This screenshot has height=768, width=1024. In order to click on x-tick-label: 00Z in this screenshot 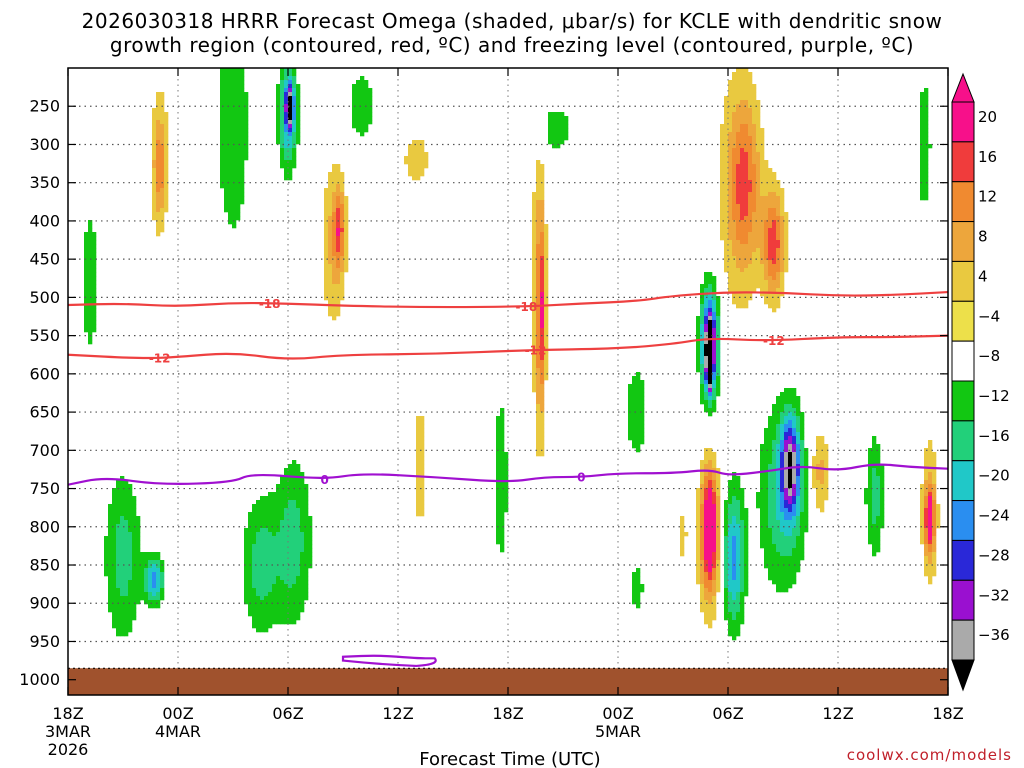, I will do `click(177, 713)`.